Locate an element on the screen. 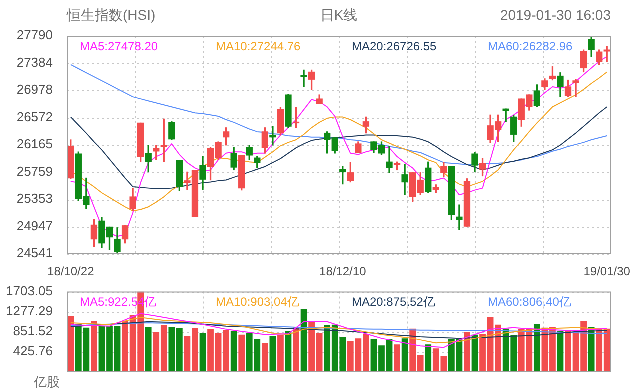  text: MA20:26726.55 is located at coordinates (395, 46).